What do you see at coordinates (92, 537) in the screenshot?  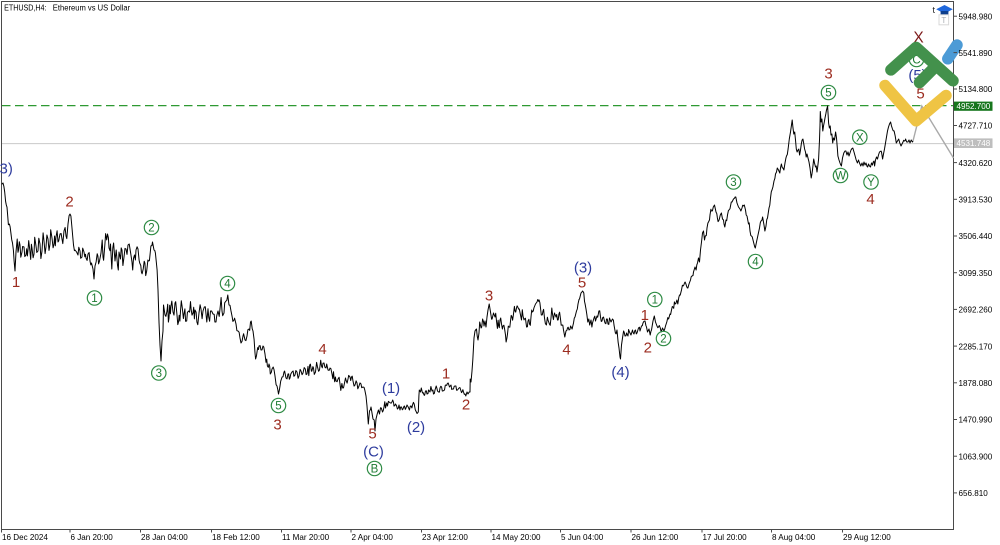 I see `svg-text: 6 Jan 20:00` at bounding box center [92, 537].